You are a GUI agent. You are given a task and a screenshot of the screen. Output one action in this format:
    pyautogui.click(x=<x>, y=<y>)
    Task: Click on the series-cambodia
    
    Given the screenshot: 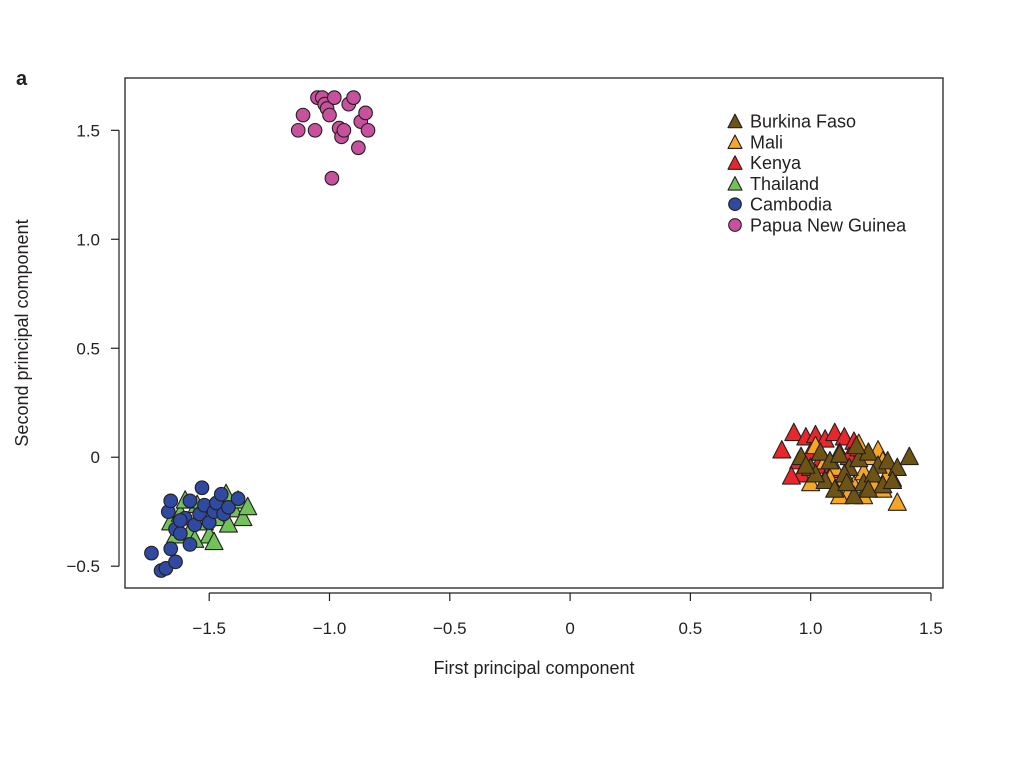 What is the action you would take?
    pyautogui.click(x=195, y=529)
    